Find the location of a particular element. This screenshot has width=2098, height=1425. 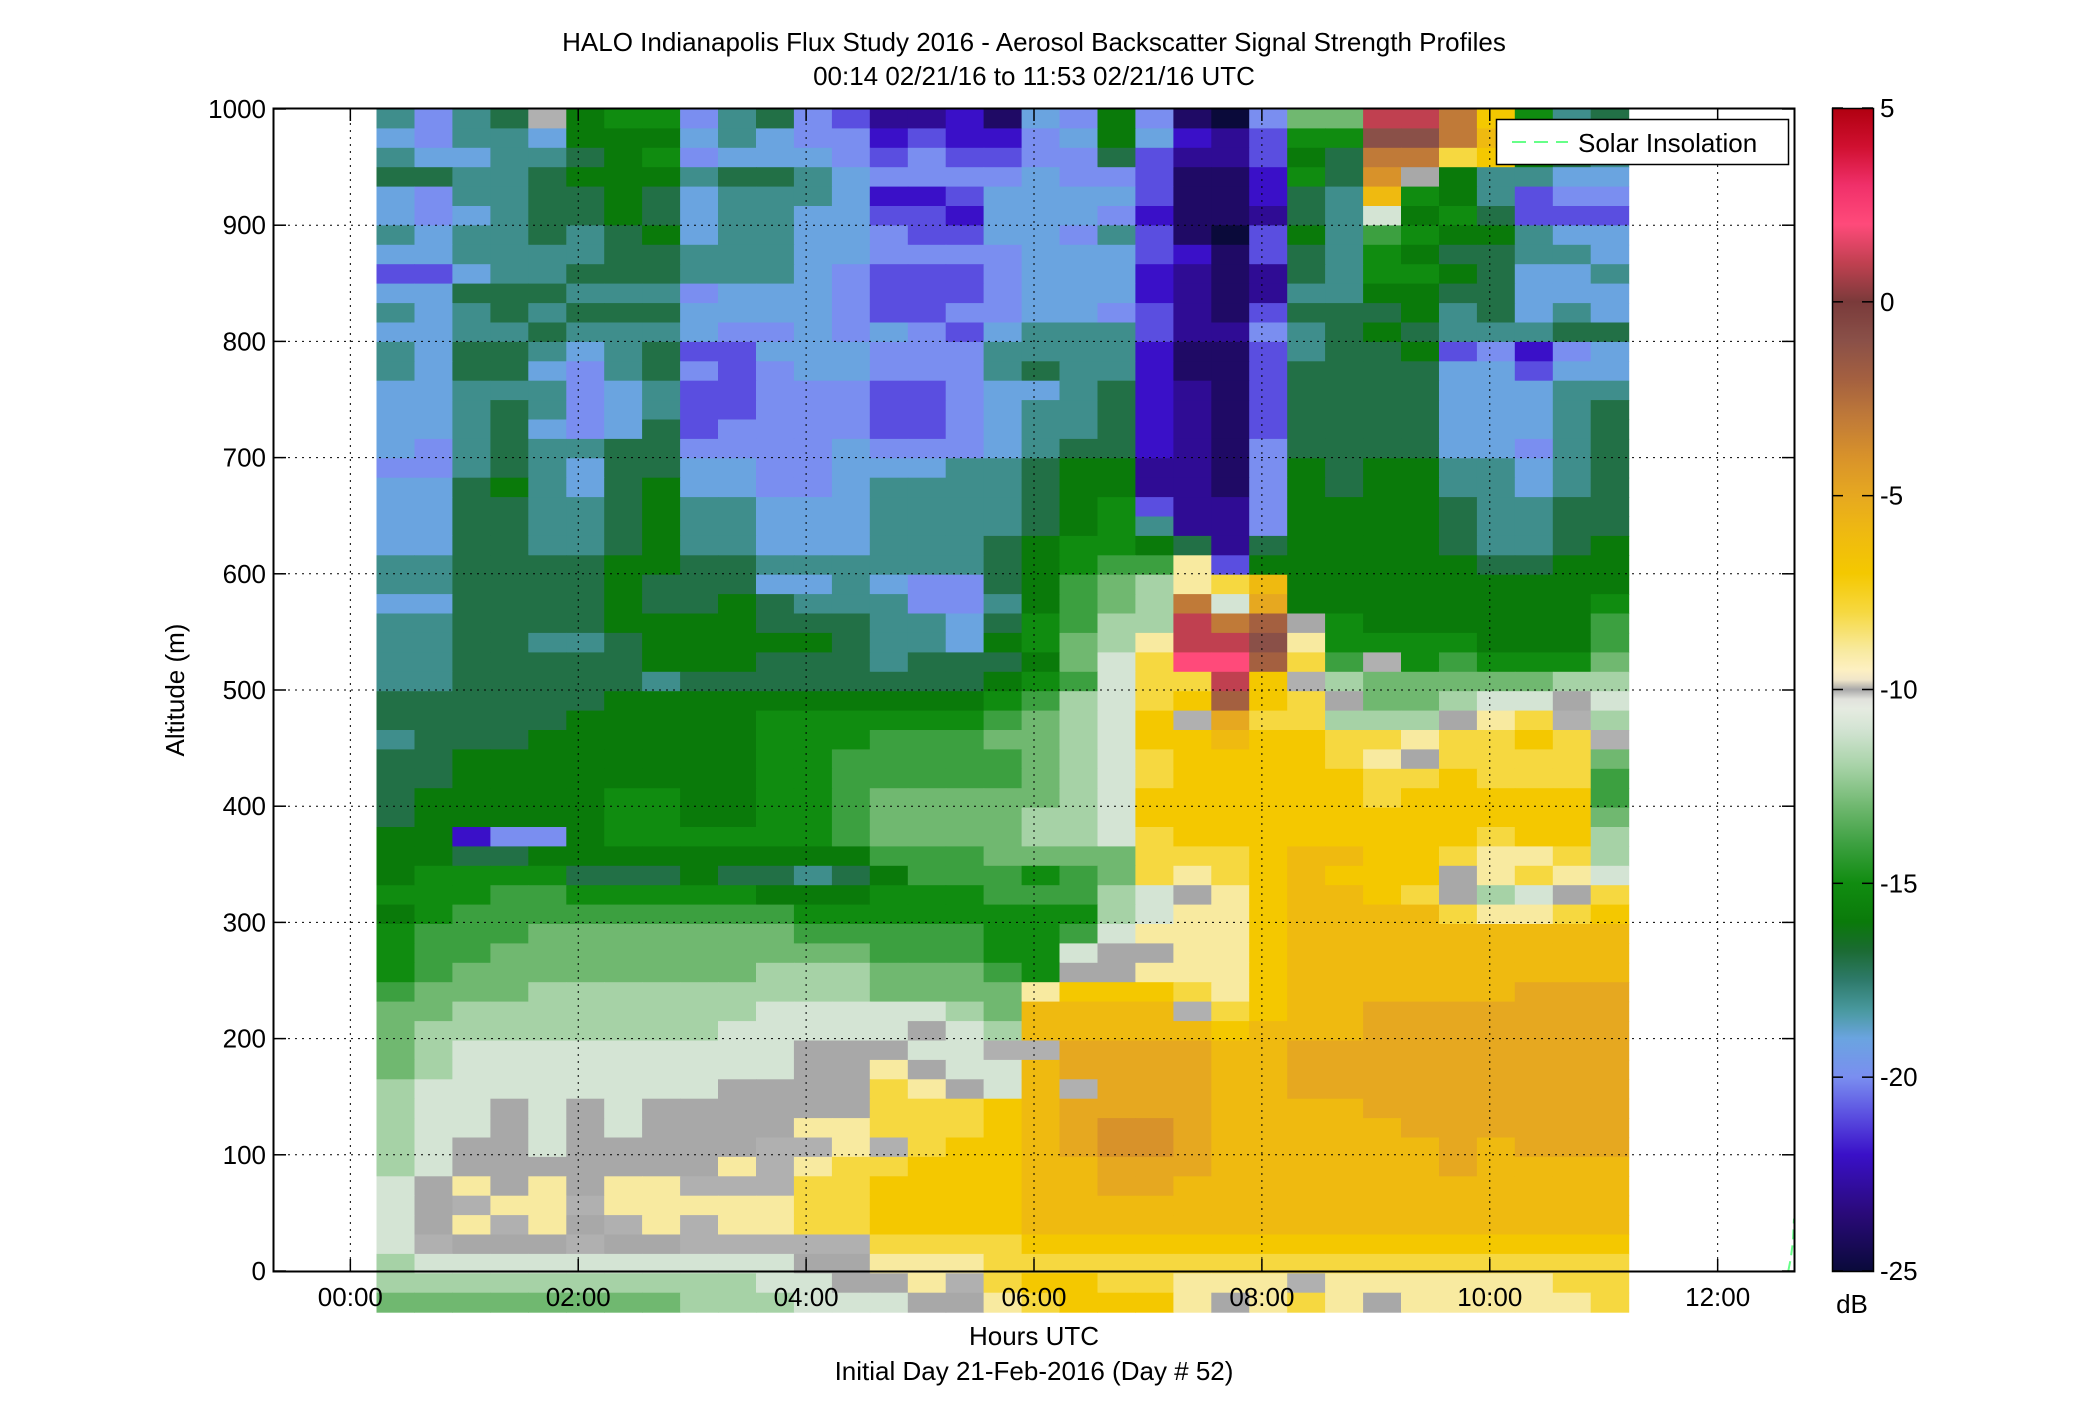

y-tick-label: 200 is located at coordinates (244, 1039).